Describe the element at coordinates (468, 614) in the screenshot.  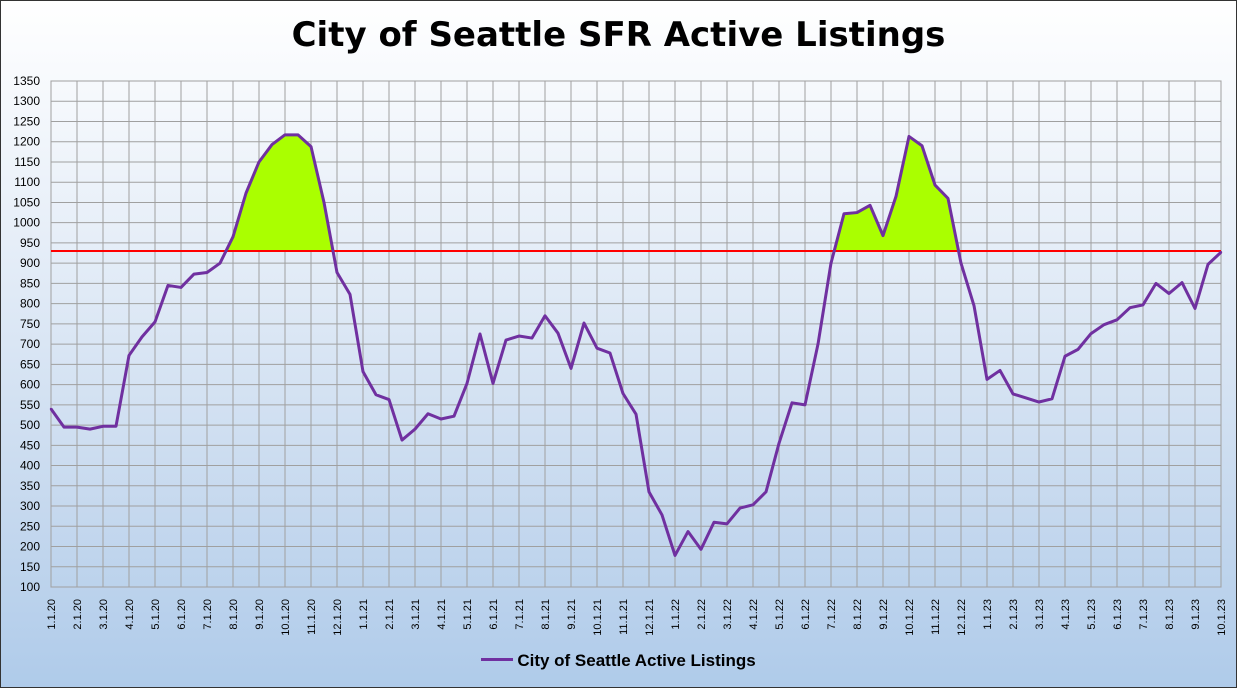
I see `x-tick-label: 5.1.21` at that location.